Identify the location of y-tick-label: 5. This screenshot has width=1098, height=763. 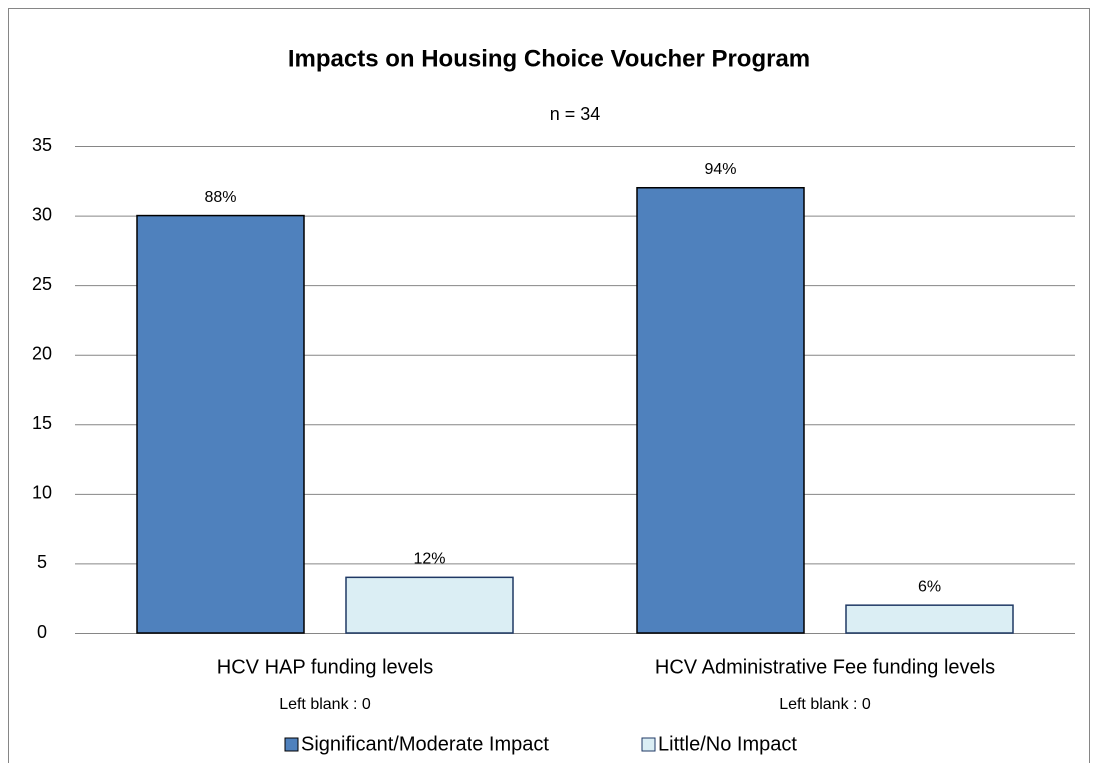
(42, 562).